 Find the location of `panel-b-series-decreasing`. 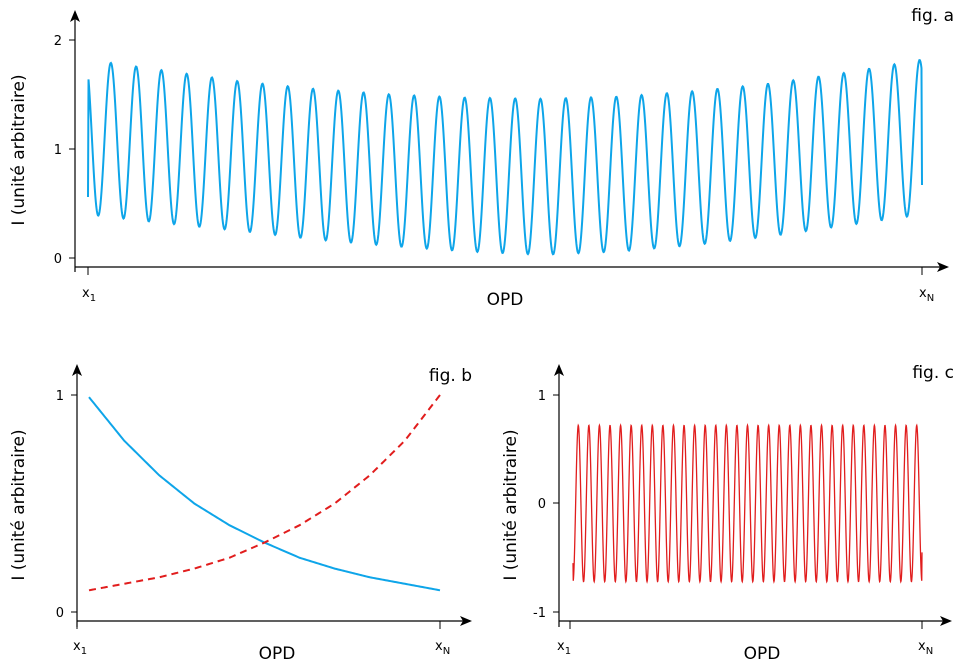

panel-b-series-decreasing is located at coordinates (264, 494).